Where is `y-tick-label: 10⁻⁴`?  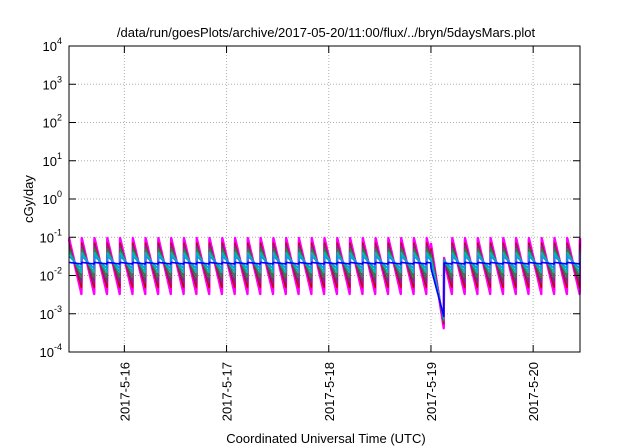
y-tick-label: 10⁻⁴ is located at coordinates (51, 351).